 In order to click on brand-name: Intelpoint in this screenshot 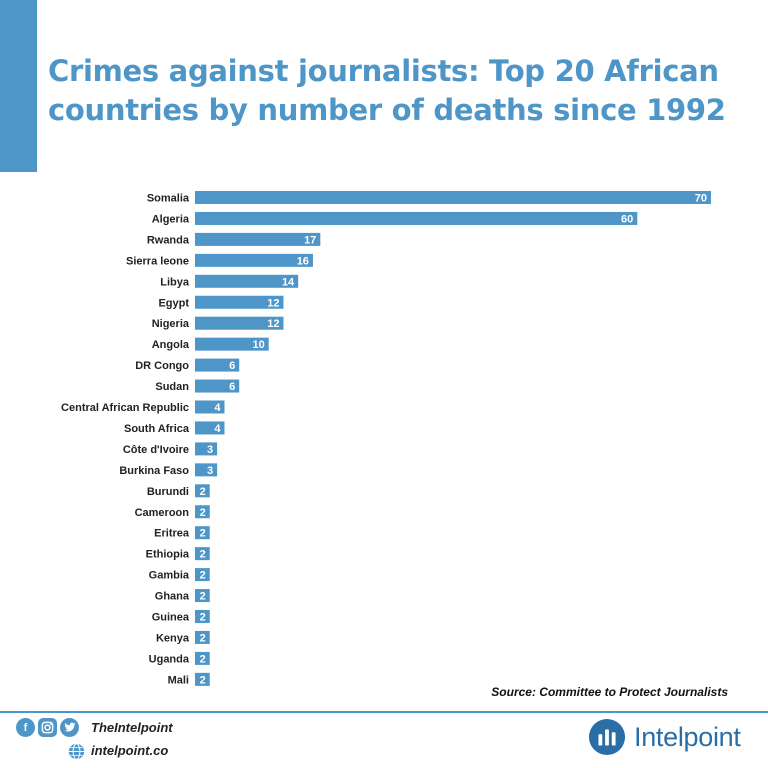, I will do `click(687, 736)`.